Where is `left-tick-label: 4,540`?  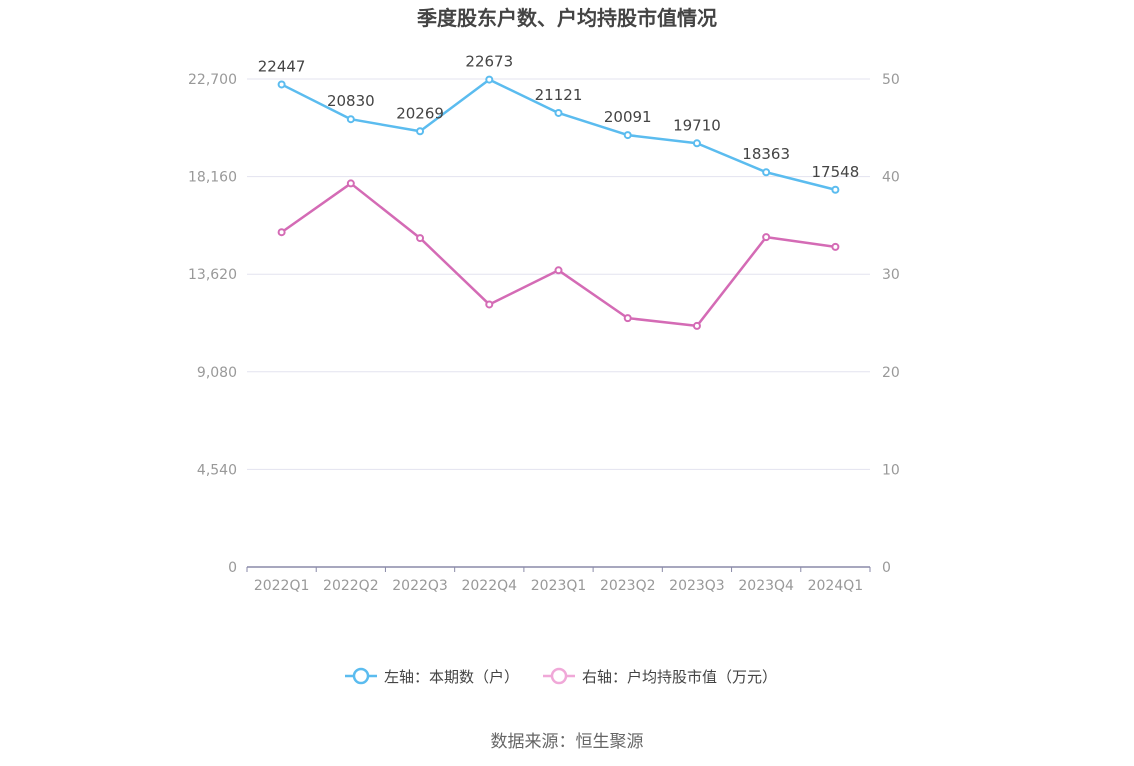 left-tick-label: 4,540 is located at coordinates (217, 470).